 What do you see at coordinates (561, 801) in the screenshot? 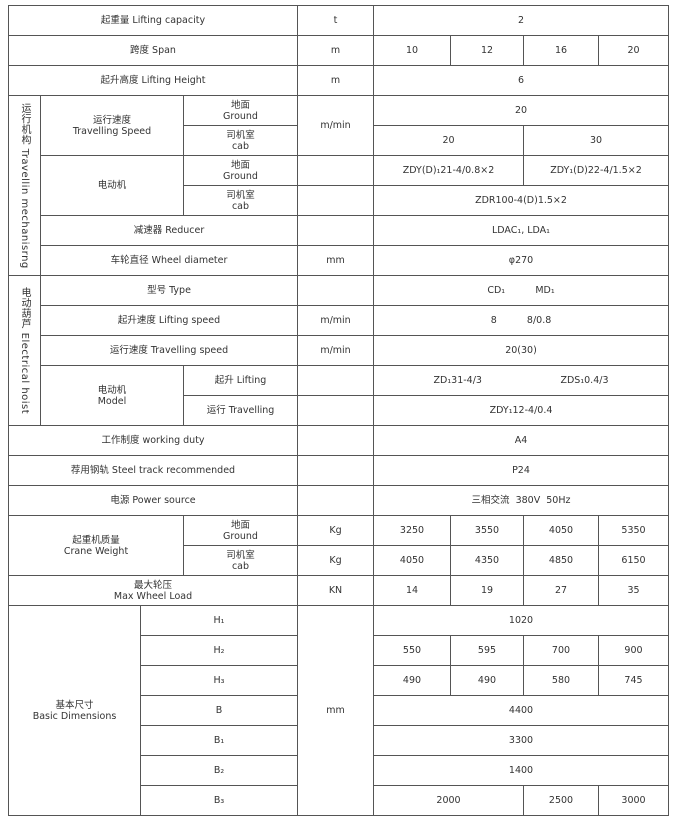
I see `value-cell: 2500` at bounding box center [561, 801].